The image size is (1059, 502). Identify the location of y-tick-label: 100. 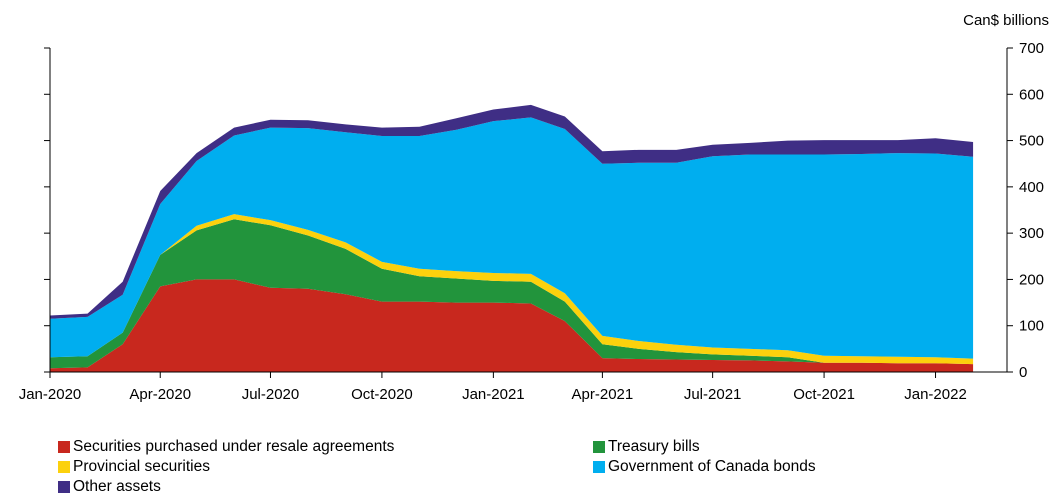
(1031, 326).